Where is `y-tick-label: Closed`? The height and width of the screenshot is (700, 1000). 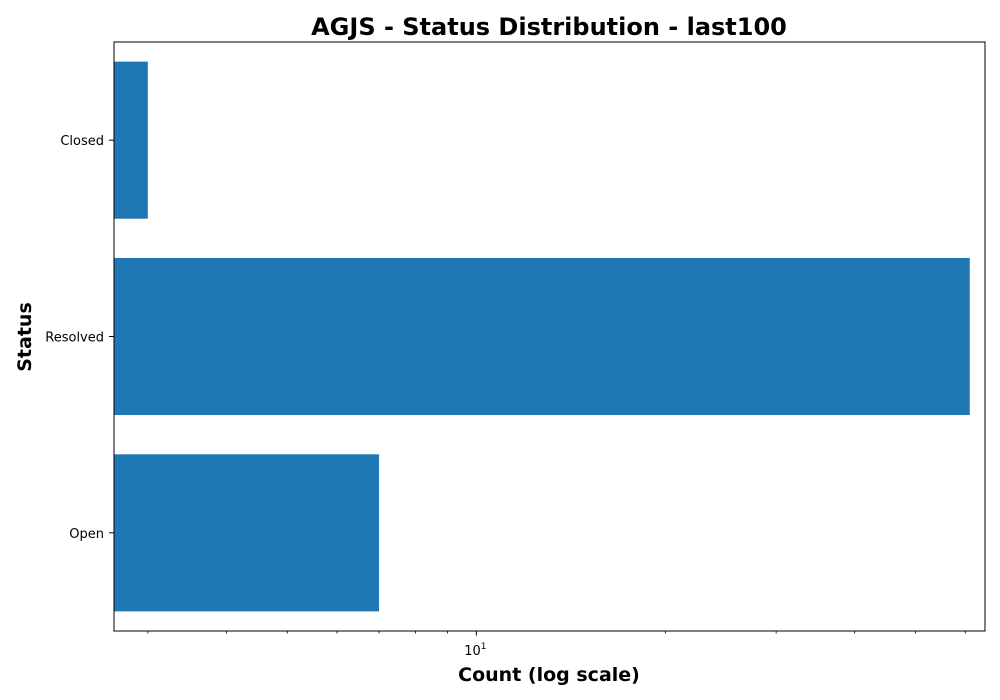
y-tick-label: Closed is located at coordinates (82, 141).